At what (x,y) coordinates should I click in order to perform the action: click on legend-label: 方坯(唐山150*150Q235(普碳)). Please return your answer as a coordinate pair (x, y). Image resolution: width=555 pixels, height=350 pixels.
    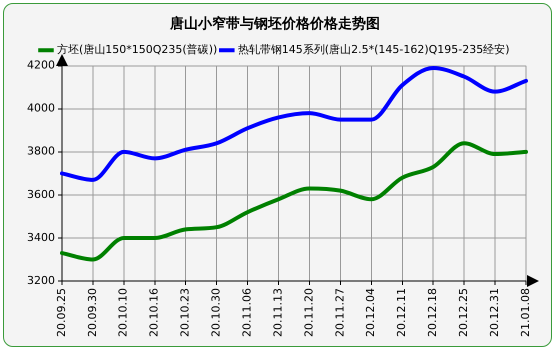
    Looking at the image, I should click on (137, 49).